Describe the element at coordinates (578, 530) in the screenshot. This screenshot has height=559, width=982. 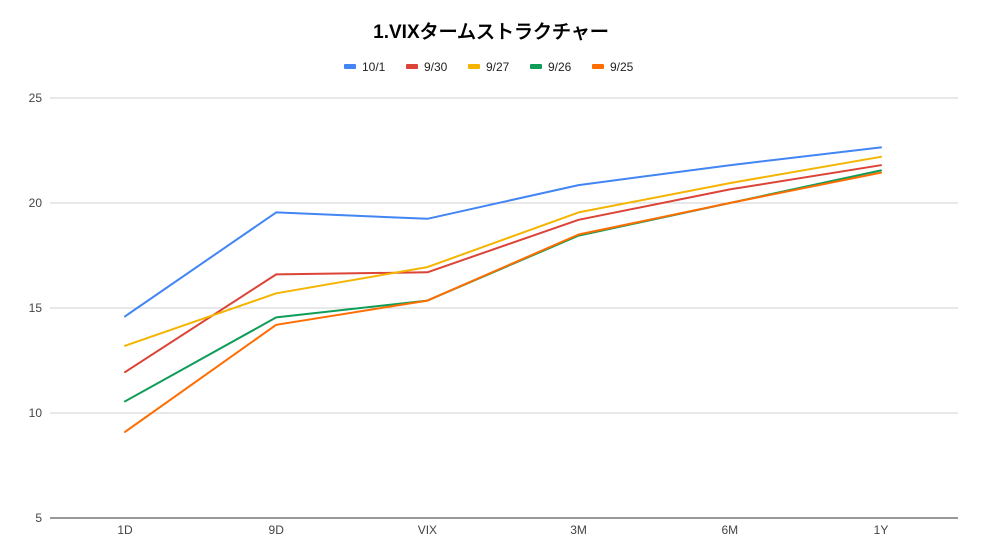
I see `x-tick-label: 3M` at that location.